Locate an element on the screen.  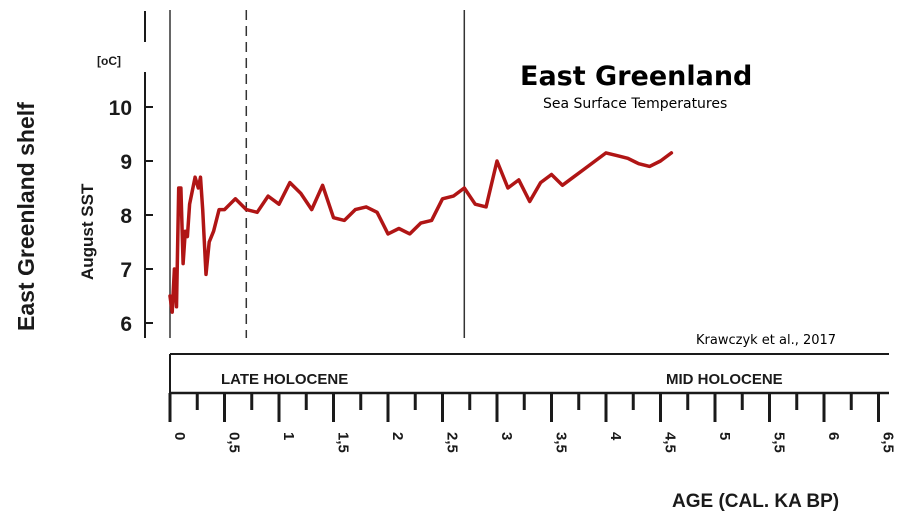
x-axis-label: AGE (CAL. KA BP) is located at coordinates (755, 501).